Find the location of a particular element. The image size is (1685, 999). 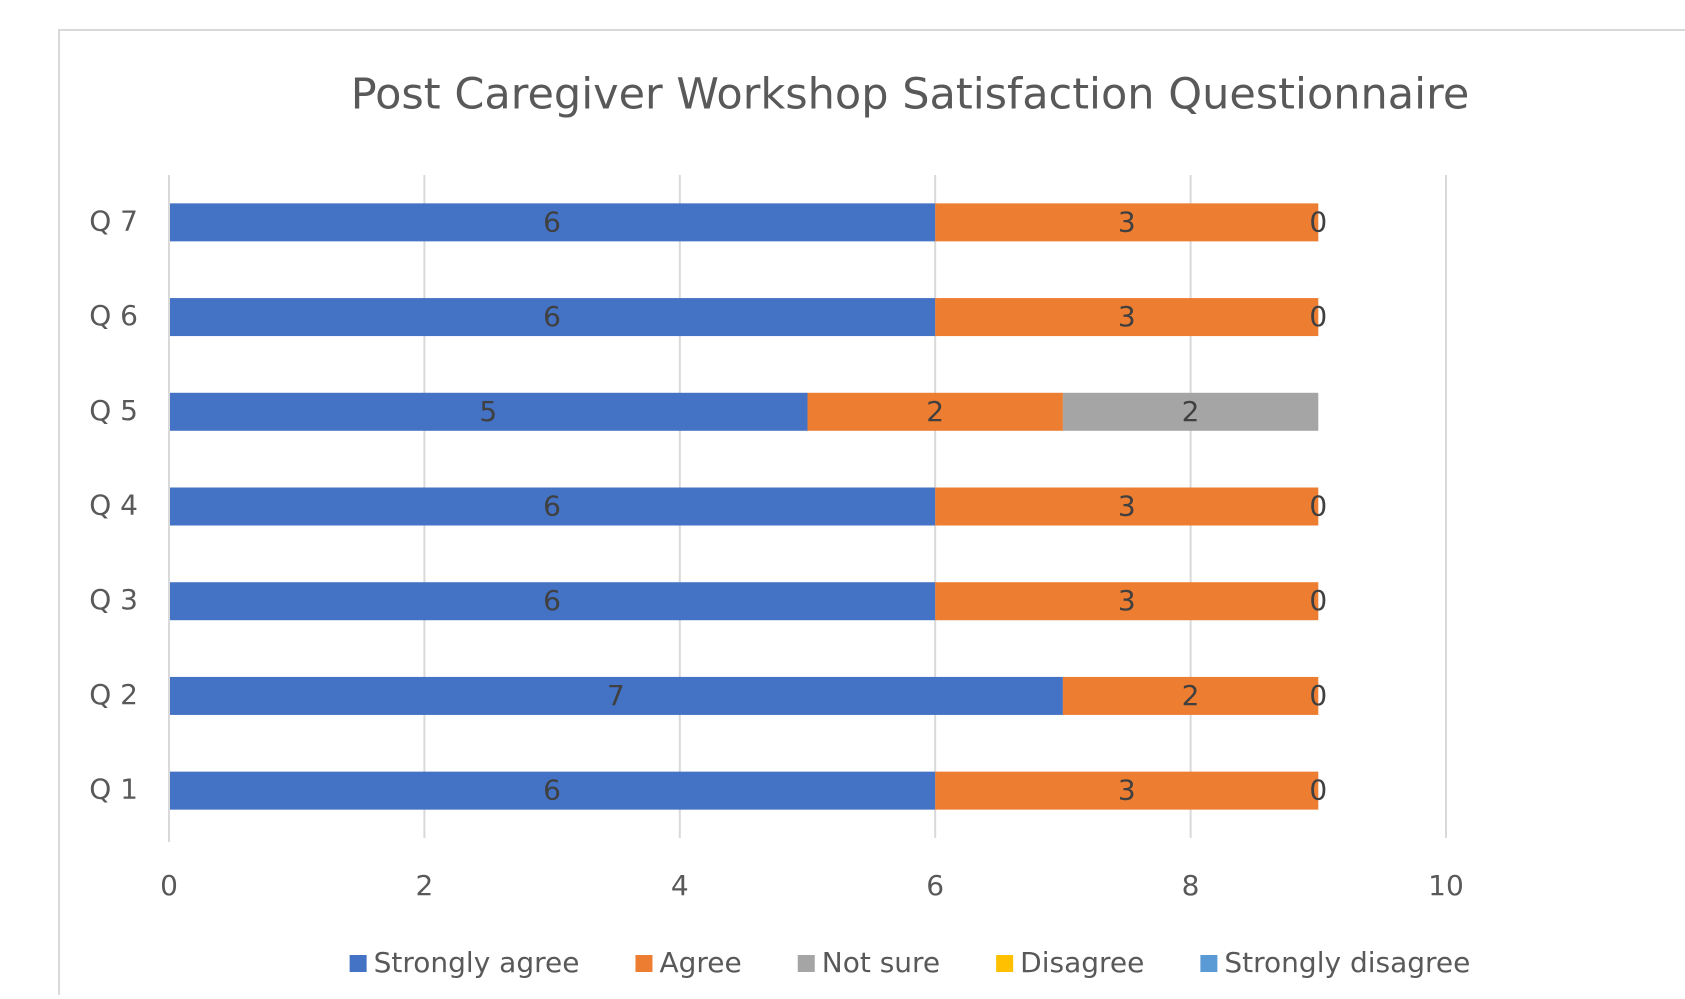

y-tick-label: Q 5 is located at coordinates (113, 410).